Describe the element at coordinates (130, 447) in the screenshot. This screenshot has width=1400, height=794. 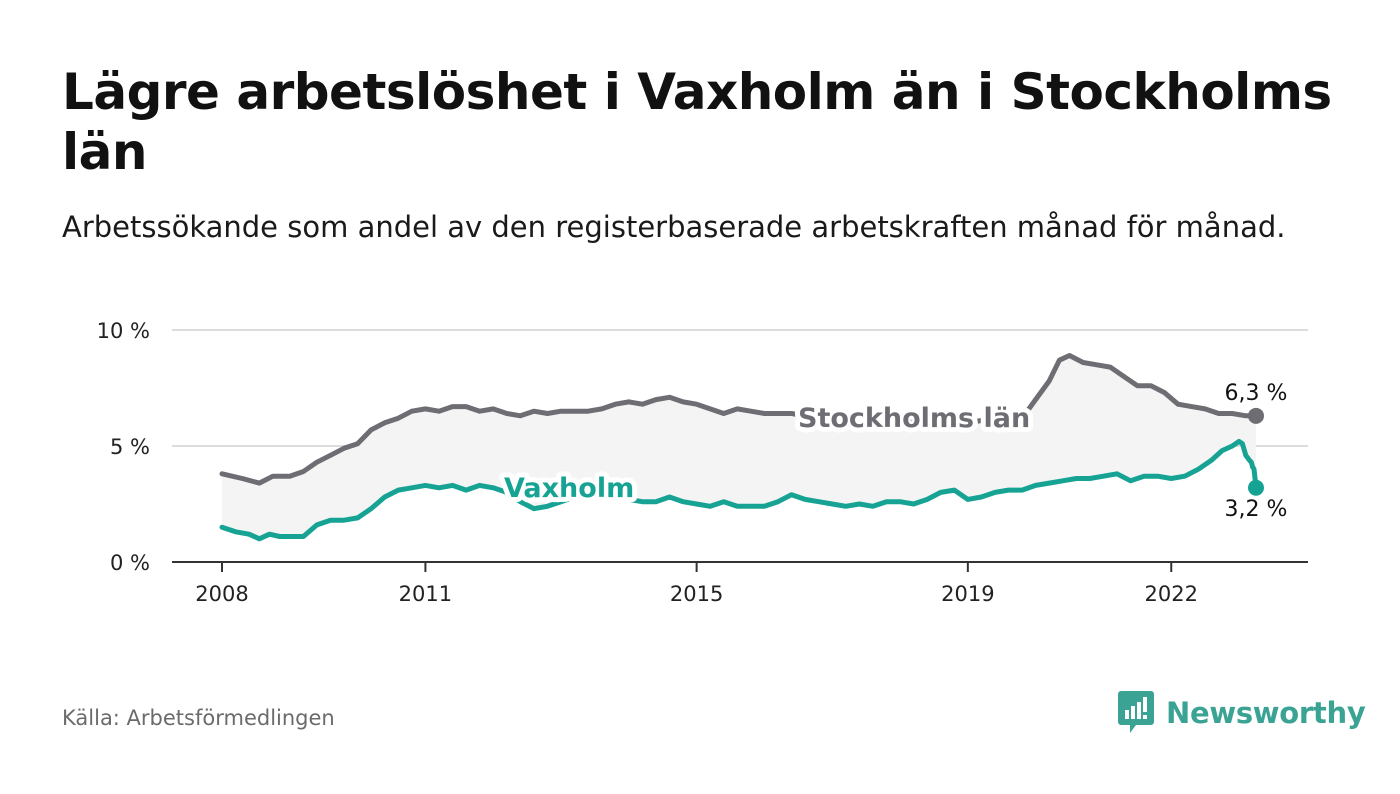
I see `y-tick-label: 5 %` at that location.